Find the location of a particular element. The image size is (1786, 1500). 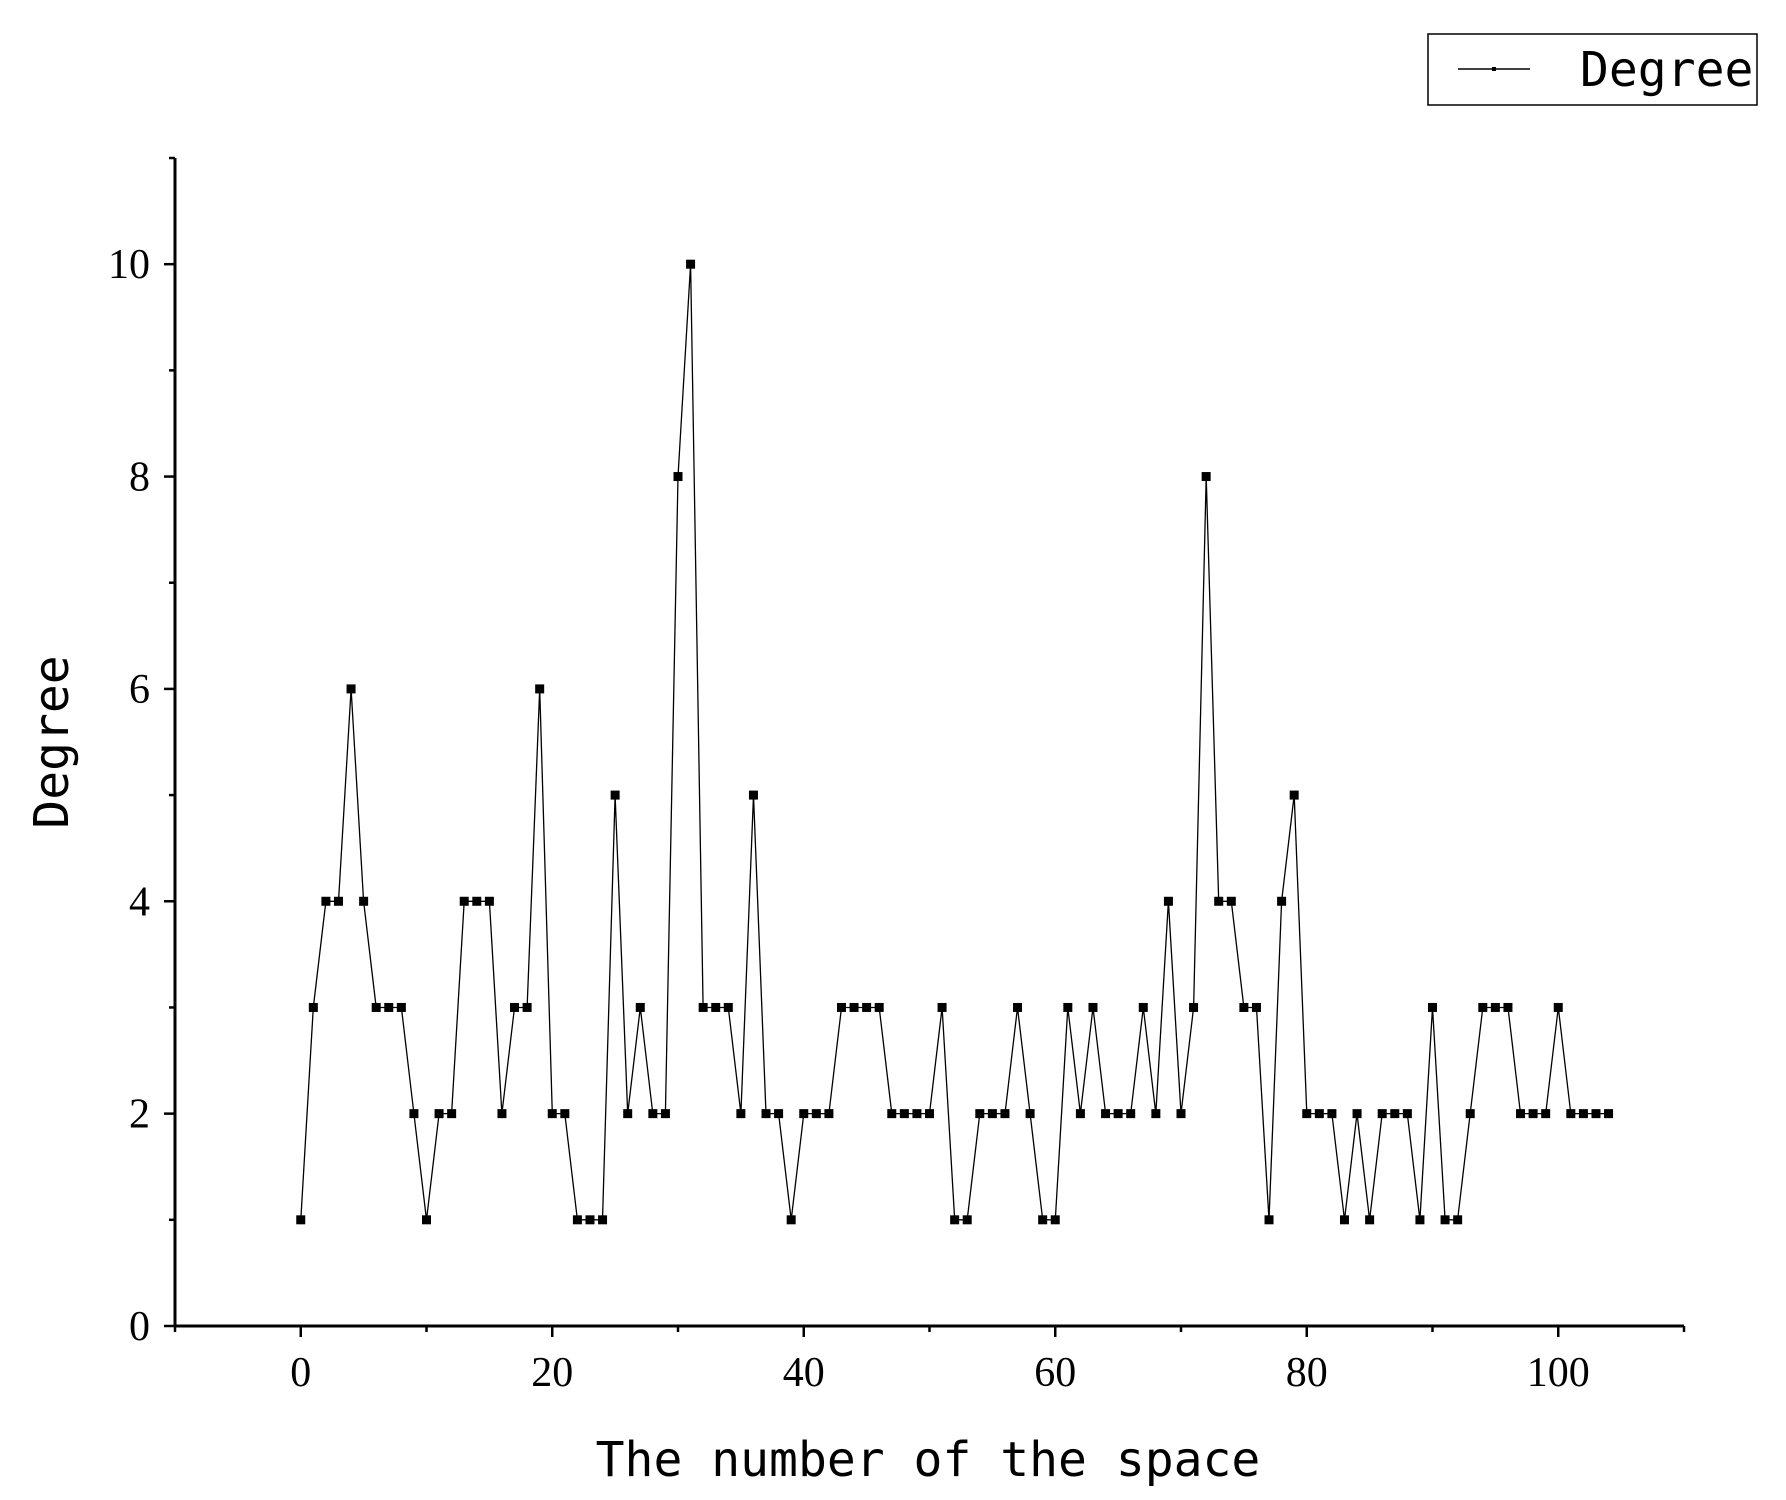

y-tick-label: 4 is located at coordinates (139, 902).